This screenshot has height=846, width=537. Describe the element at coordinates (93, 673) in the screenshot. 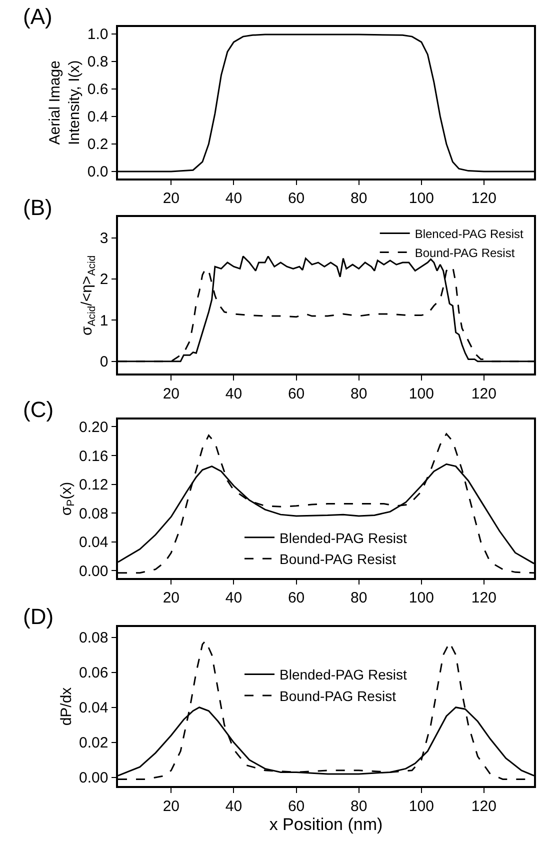

I see `y-tick-label: 0.06` at that location.